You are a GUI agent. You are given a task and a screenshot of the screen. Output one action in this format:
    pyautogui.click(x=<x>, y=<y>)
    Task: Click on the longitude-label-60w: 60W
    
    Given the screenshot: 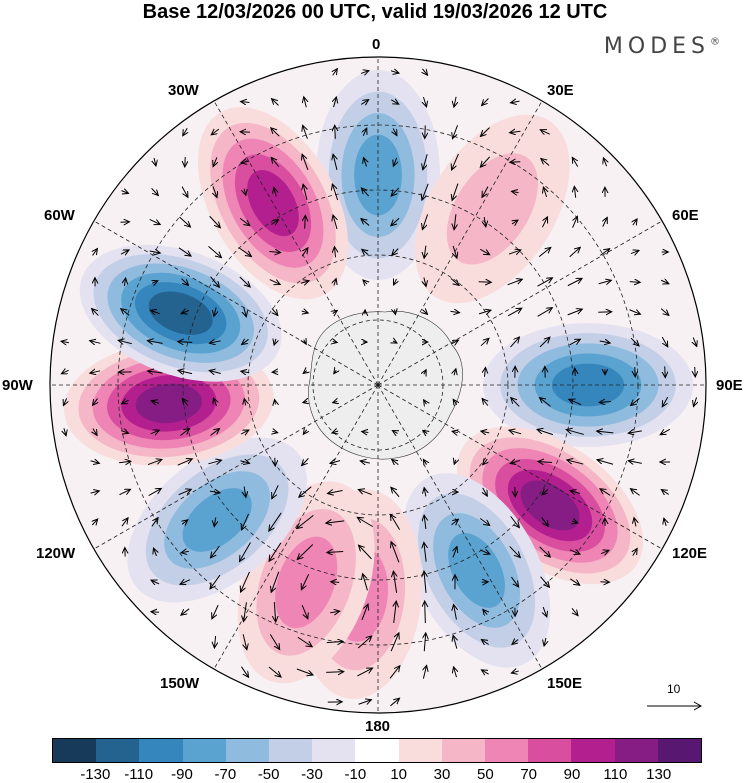 What is the action you would take?
    pyautogui.click(x=59, y=215)
    